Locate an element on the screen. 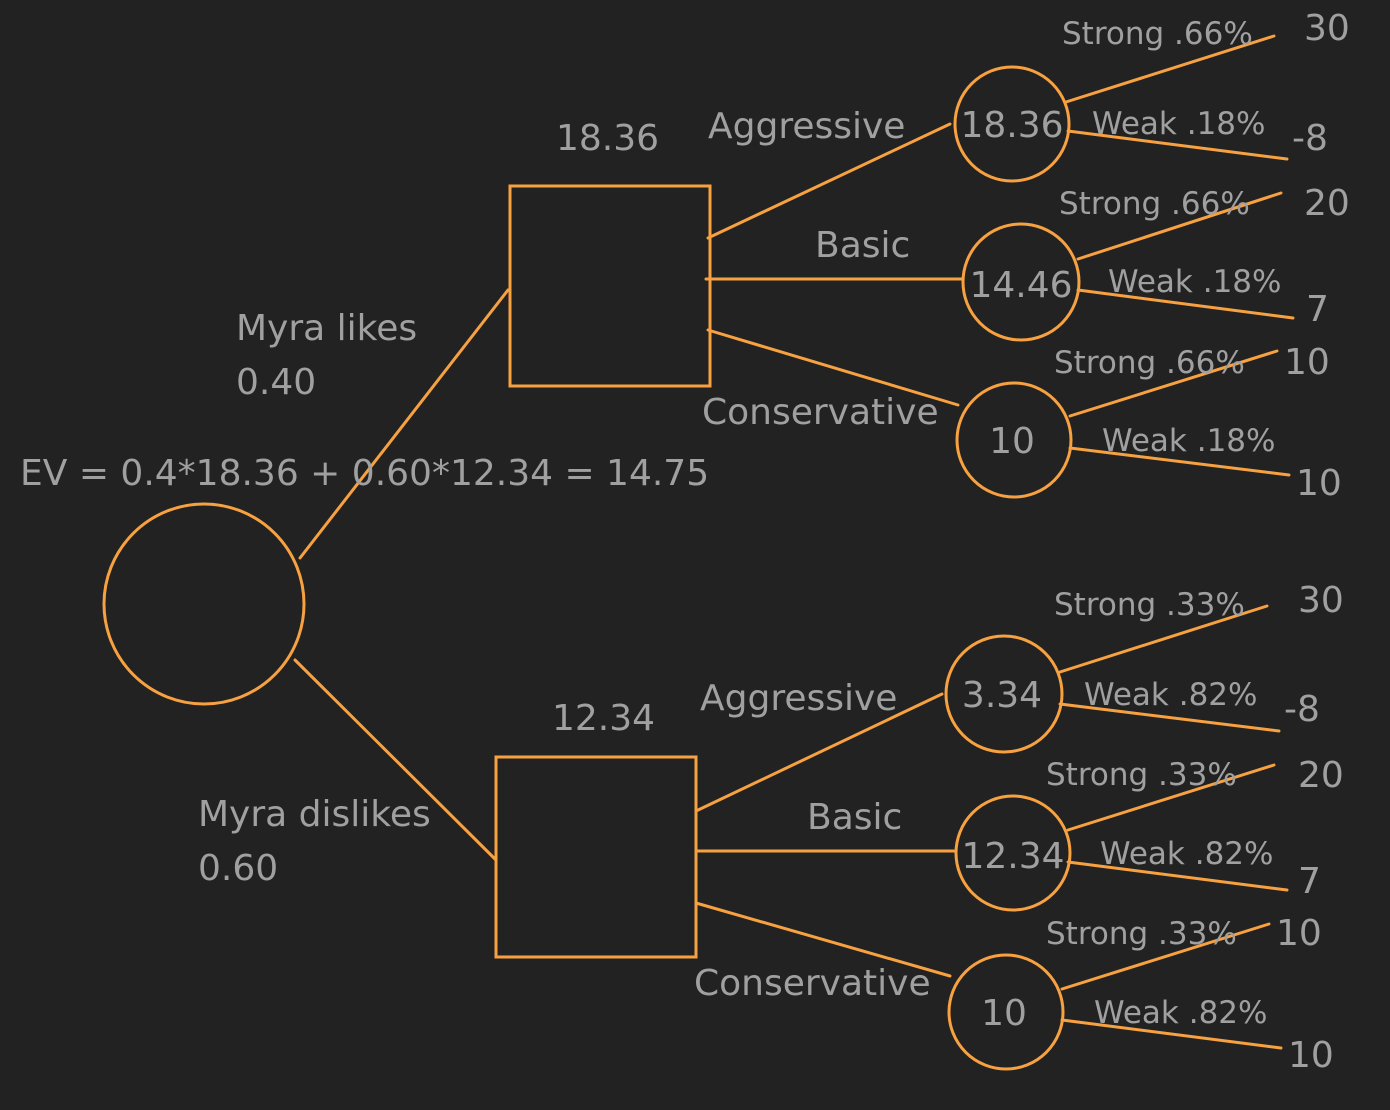 This screenshot has width=1390, height=1110. upper-conservative-chance-node is located at coordinates (1014, 440).